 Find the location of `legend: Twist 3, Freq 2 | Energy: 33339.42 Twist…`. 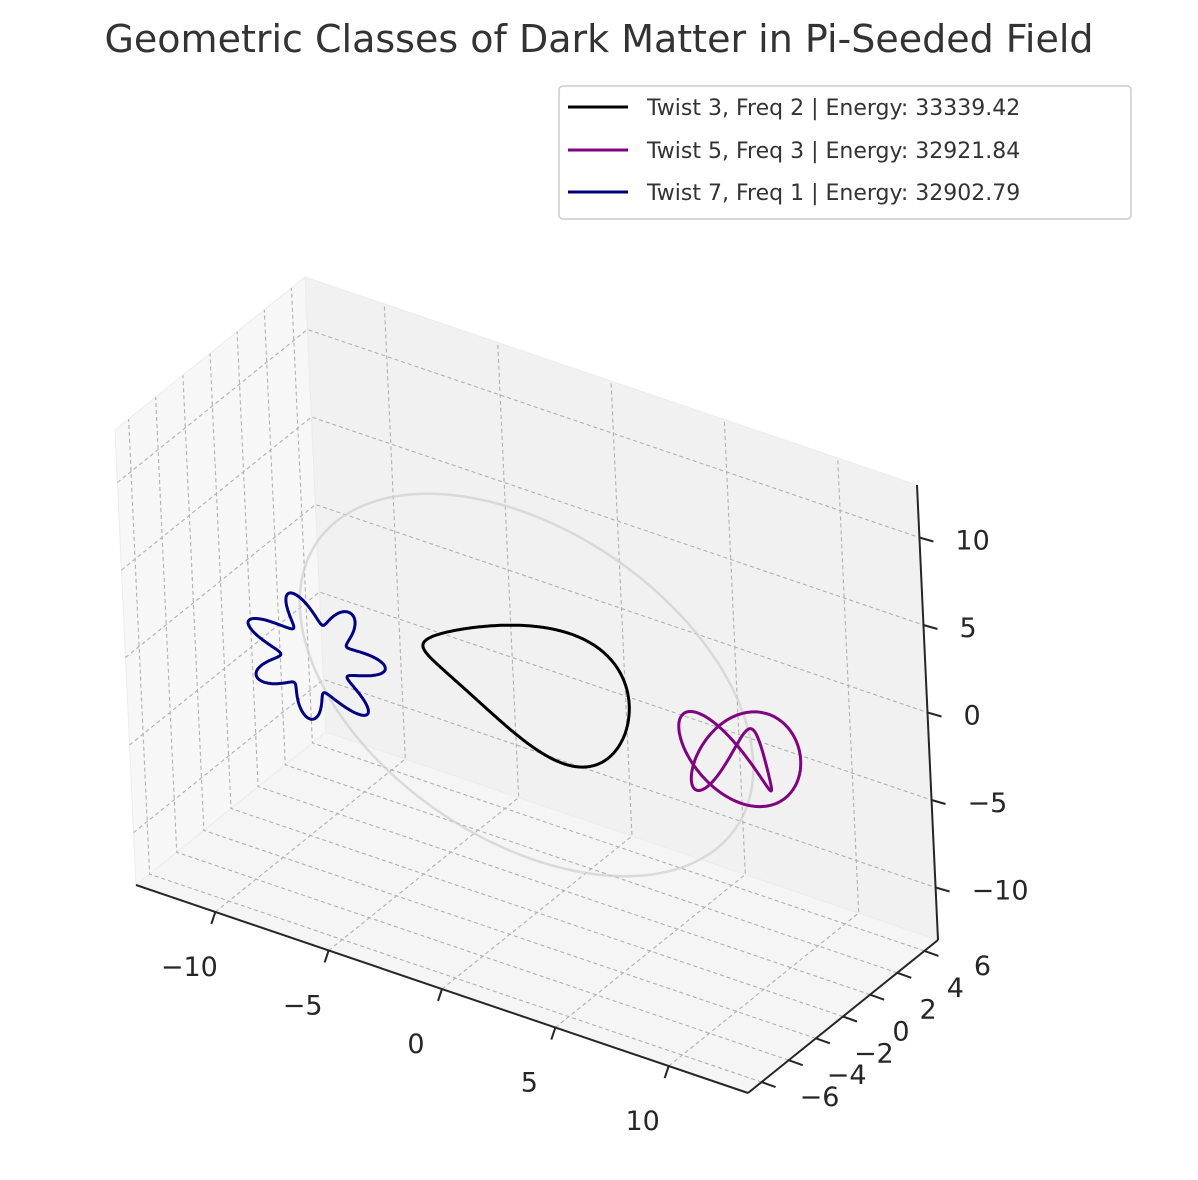

legend: Twist 3, Freq 2 | Energy: 33339.42 Twist… is located at coordinates (845, 152).